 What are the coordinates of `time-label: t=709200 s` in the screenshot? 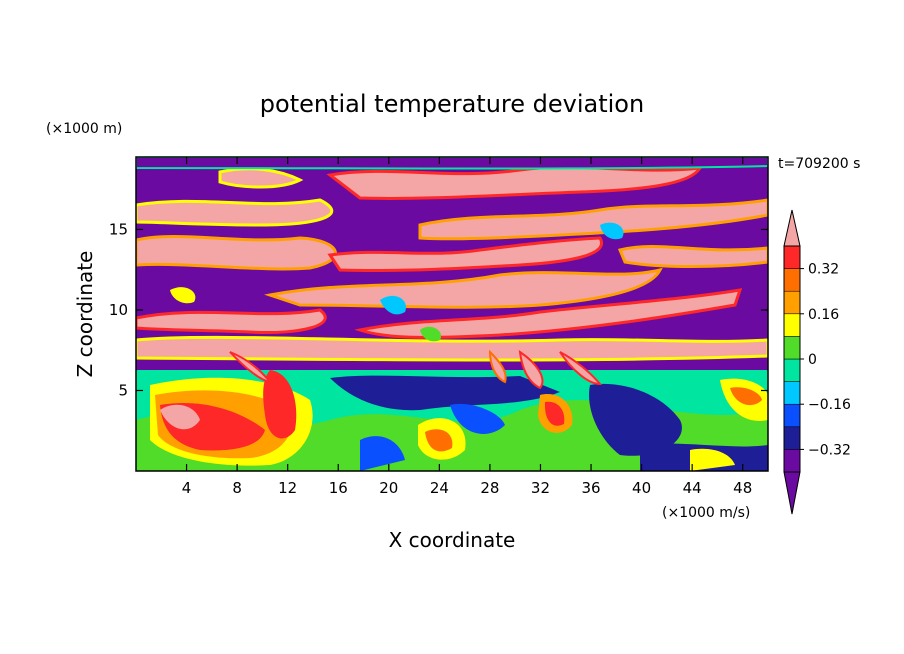 It's located at (819, 164).